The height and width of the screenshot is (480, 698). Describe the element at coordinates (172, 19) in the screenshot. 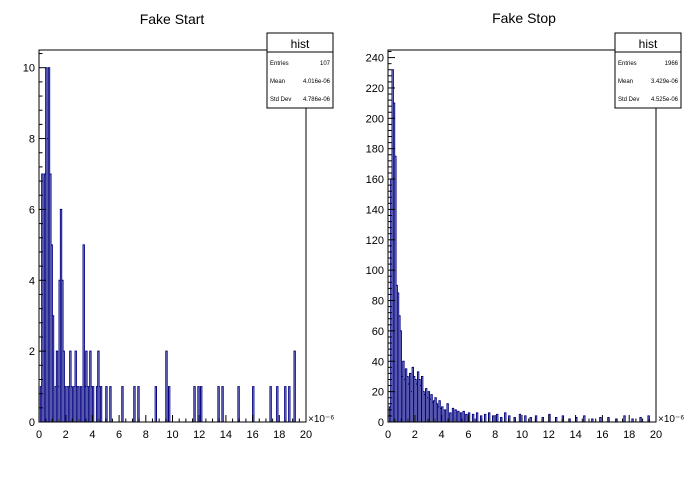

I see `chart-title: Fake Start` at that location.